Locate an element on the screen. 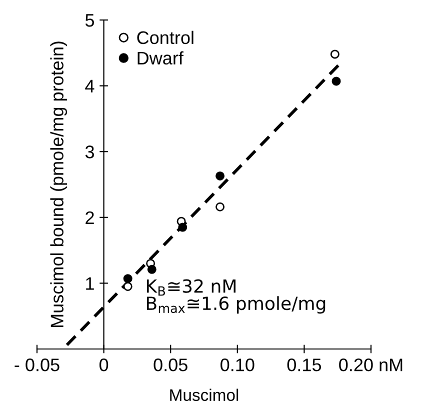 The height and width of the screenshot is (402, 423). x-axis-title: Muscimol is located at coordinates (204, 394).